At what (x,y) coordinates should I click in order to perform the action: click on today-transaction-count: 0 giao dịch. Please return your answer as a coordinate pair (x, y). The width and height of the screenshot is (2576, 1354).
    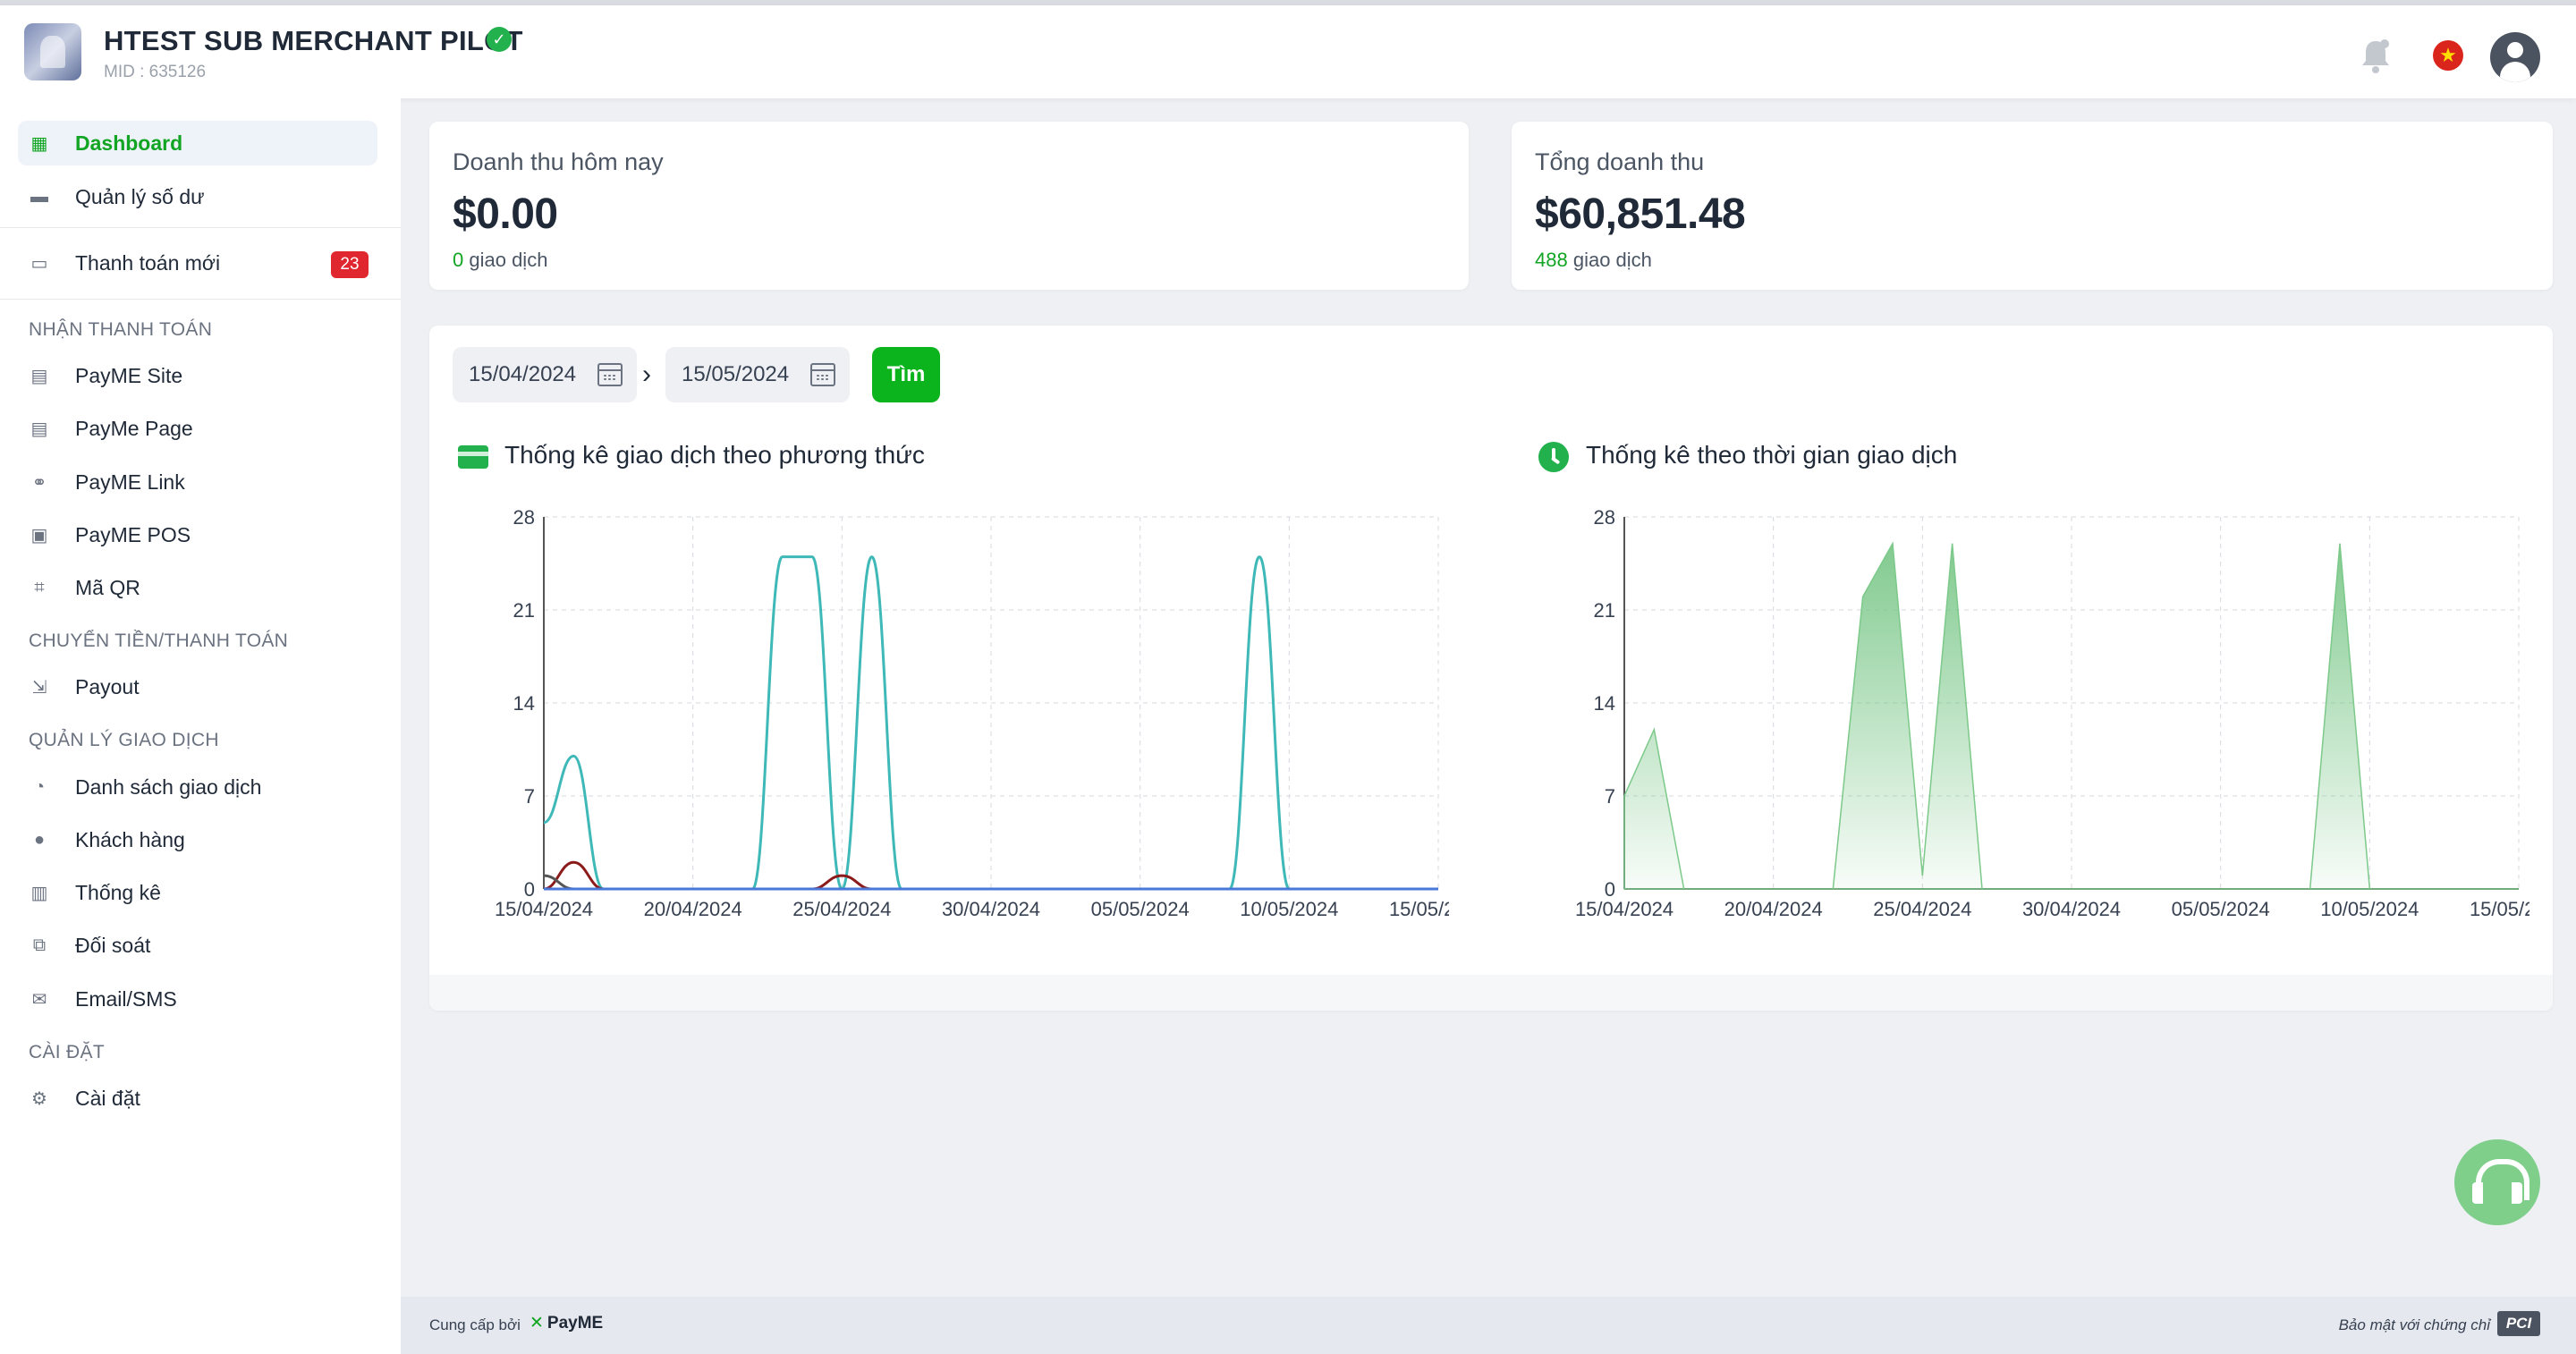
    Looking at the image, I should click on (500, 260).